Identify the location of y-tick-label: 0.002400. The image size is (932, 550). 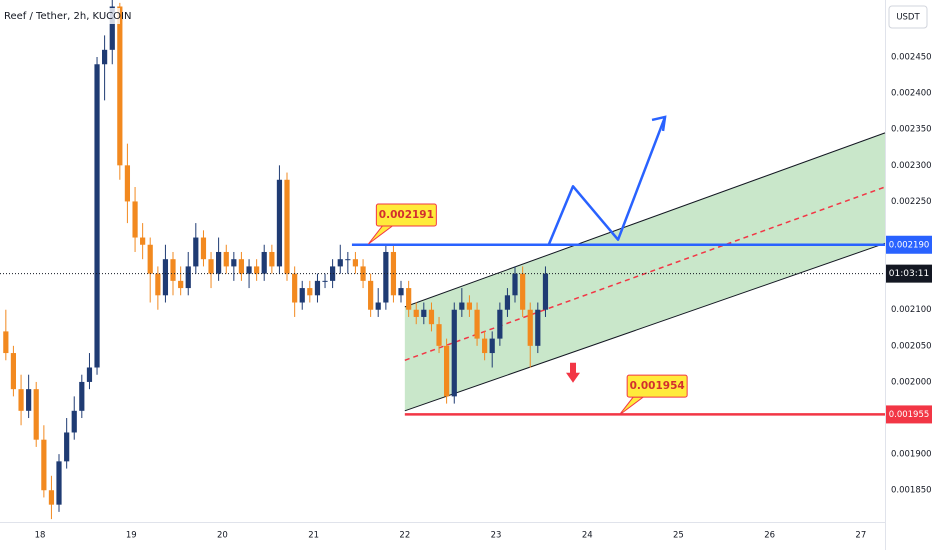
(911, 94).